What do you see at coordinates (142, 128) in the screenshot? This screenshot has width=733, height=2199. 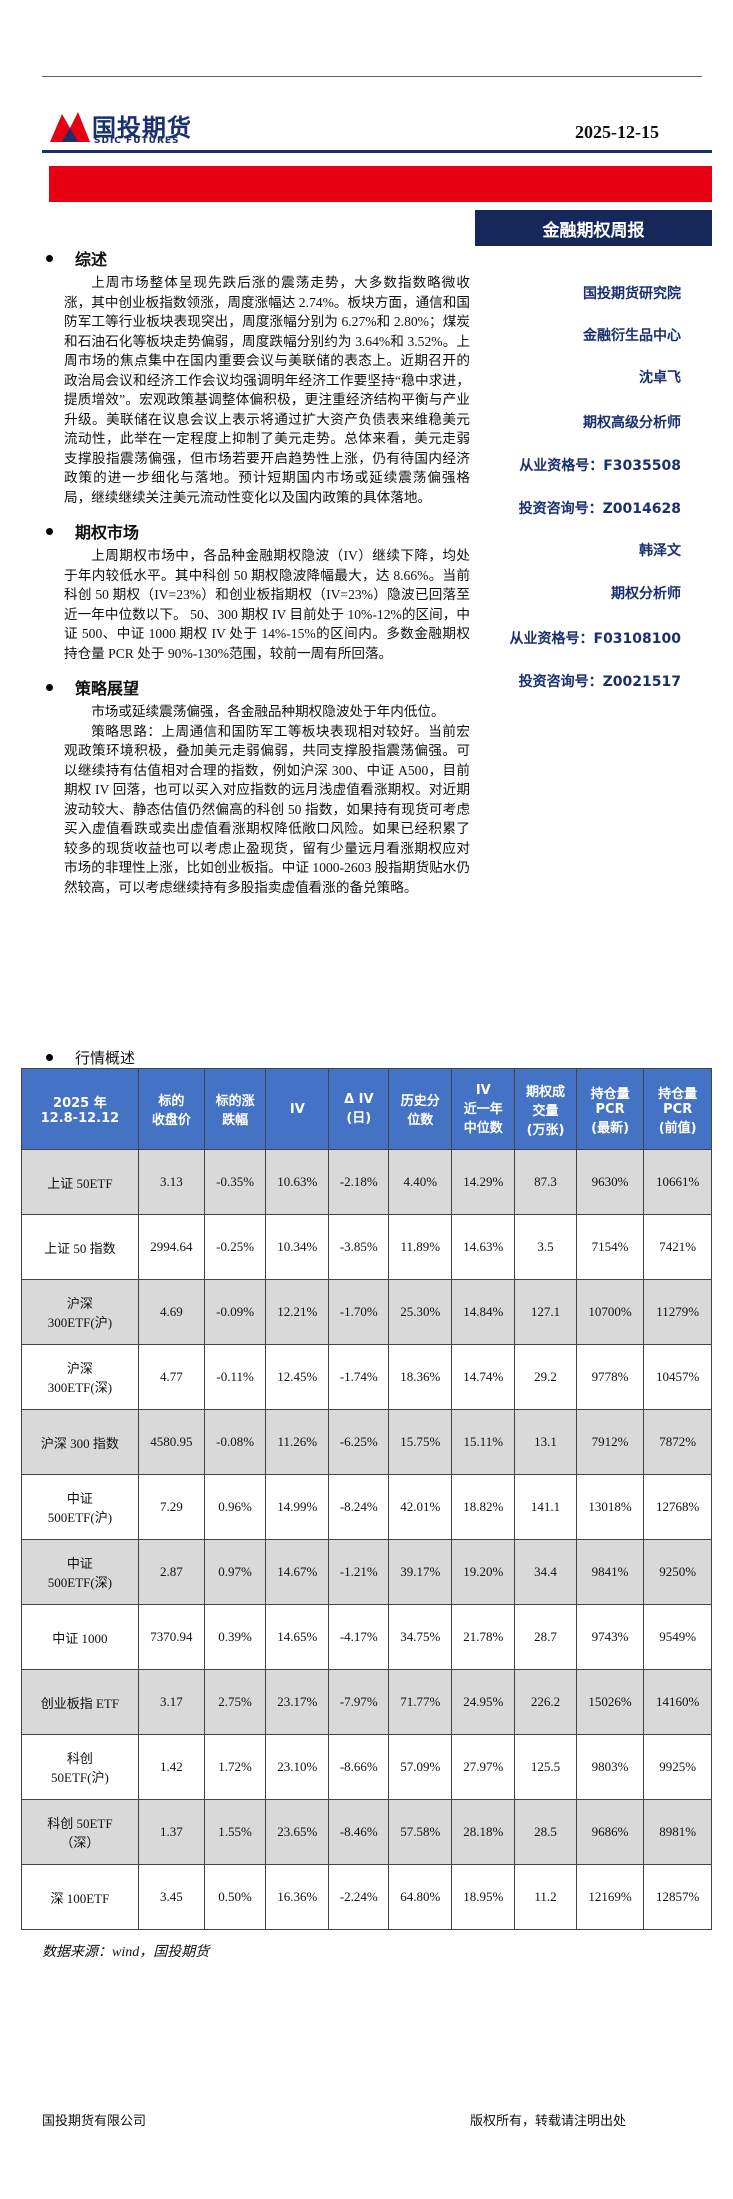 I see `logo-text: 国投期货` at bounding box center [142, 128].